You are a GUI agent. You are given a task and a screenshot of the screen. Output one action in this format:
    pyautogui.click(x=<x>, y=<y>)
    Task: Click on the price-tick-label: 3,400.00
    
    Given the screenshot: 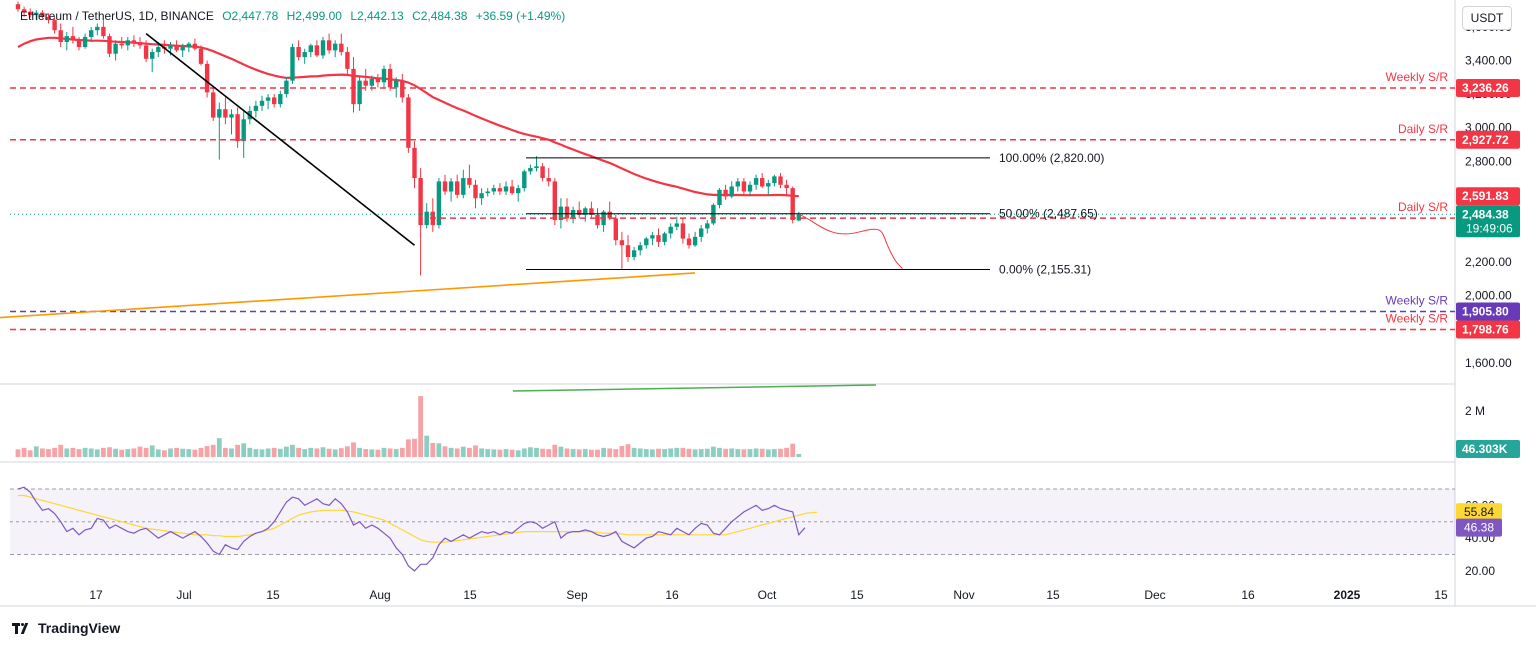 What is the action you would take?
    pyautogui.click(x=1488, y=60)
    